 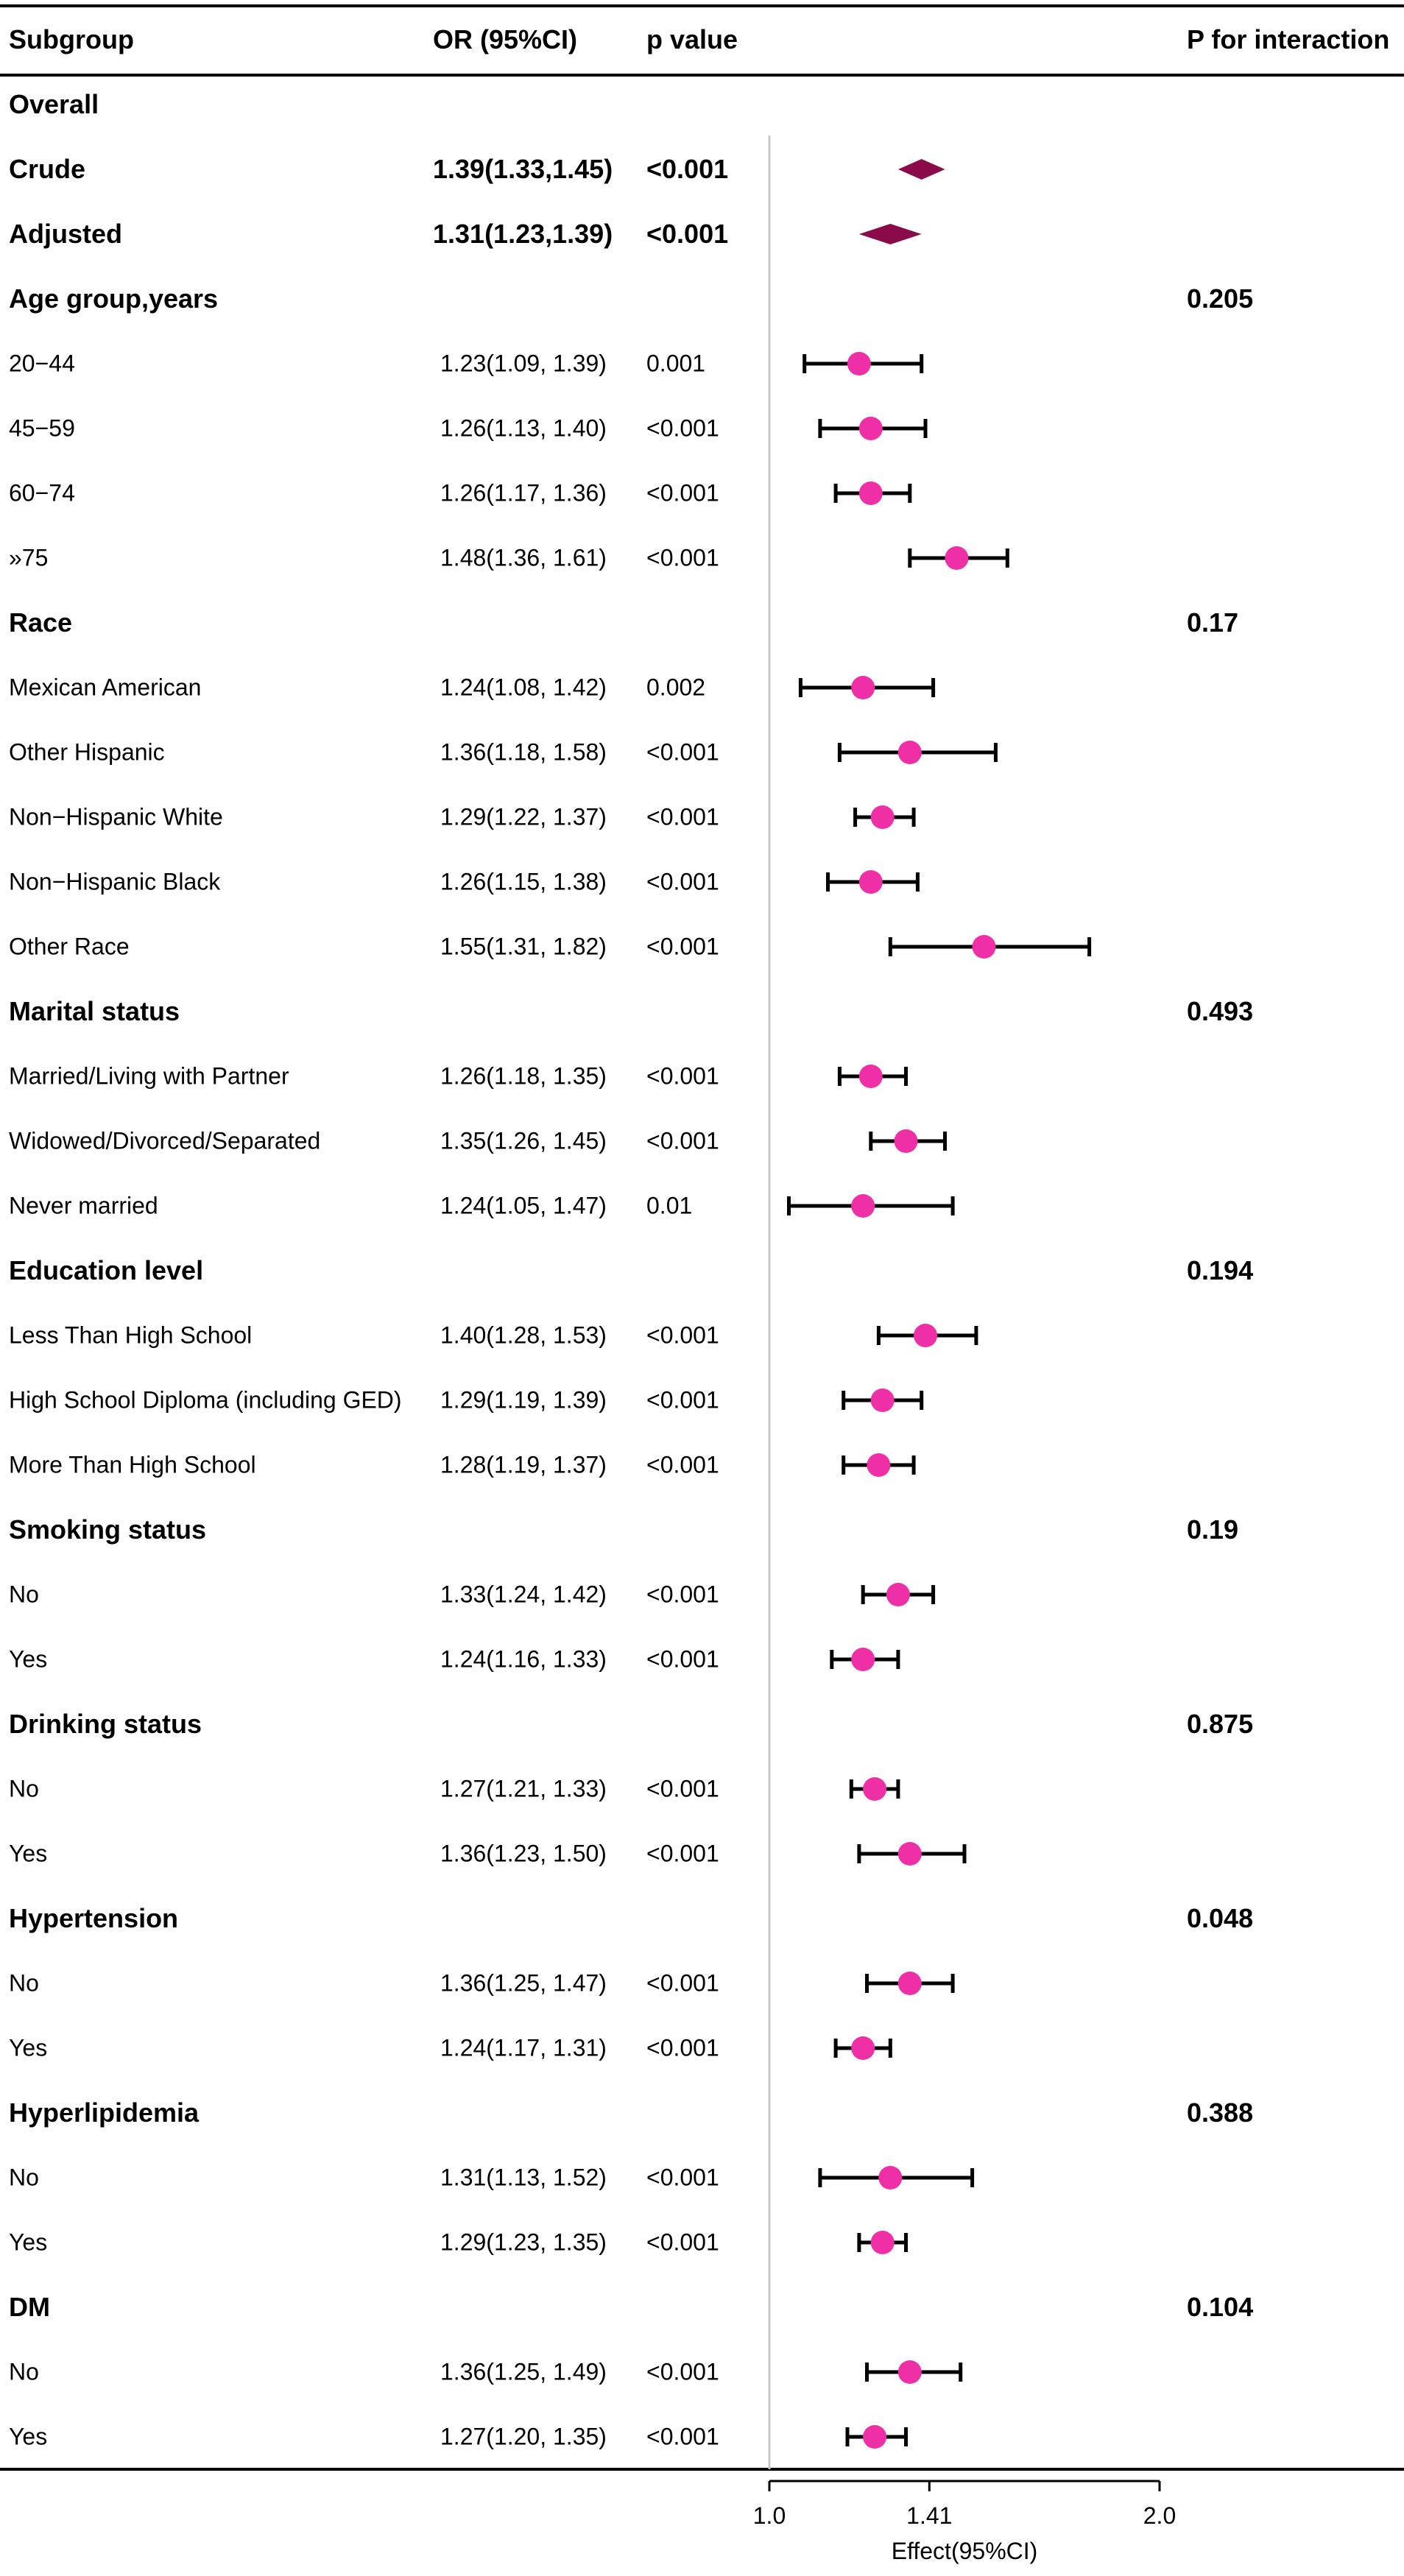 What do you see at coordinates (676, 363) in the screenshot?
I see `p-value: 0.001` at bounding box center [676, 363].